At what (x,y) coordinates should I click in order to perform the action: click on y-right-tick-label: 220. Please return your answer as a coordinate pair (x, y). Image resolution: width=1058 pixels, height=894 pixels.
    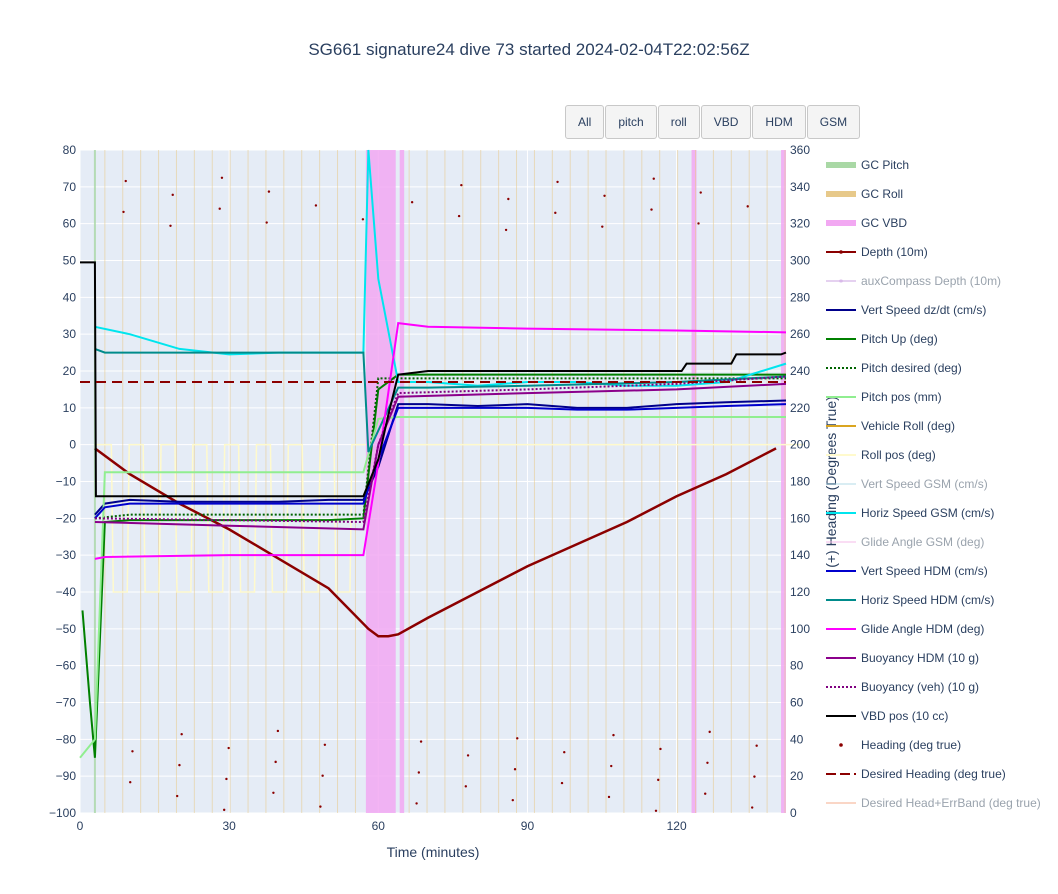
    Looking at the image, I should click on (800, 408).